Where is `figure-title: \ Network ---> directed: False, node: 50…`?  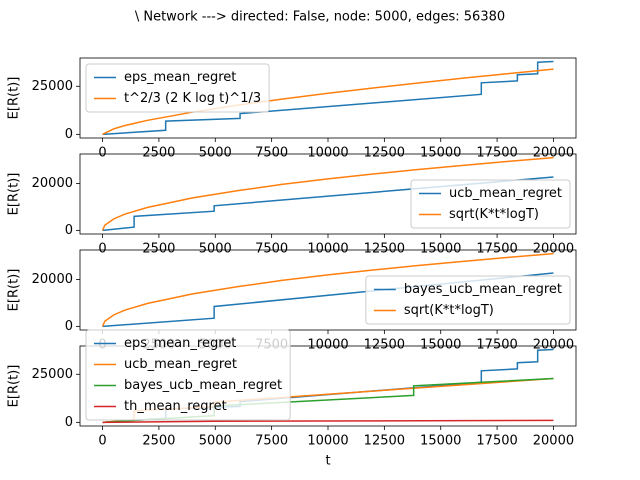
figure-title: \ Network ---> directed: False, node: 50… is located at coordinates (320, 17).